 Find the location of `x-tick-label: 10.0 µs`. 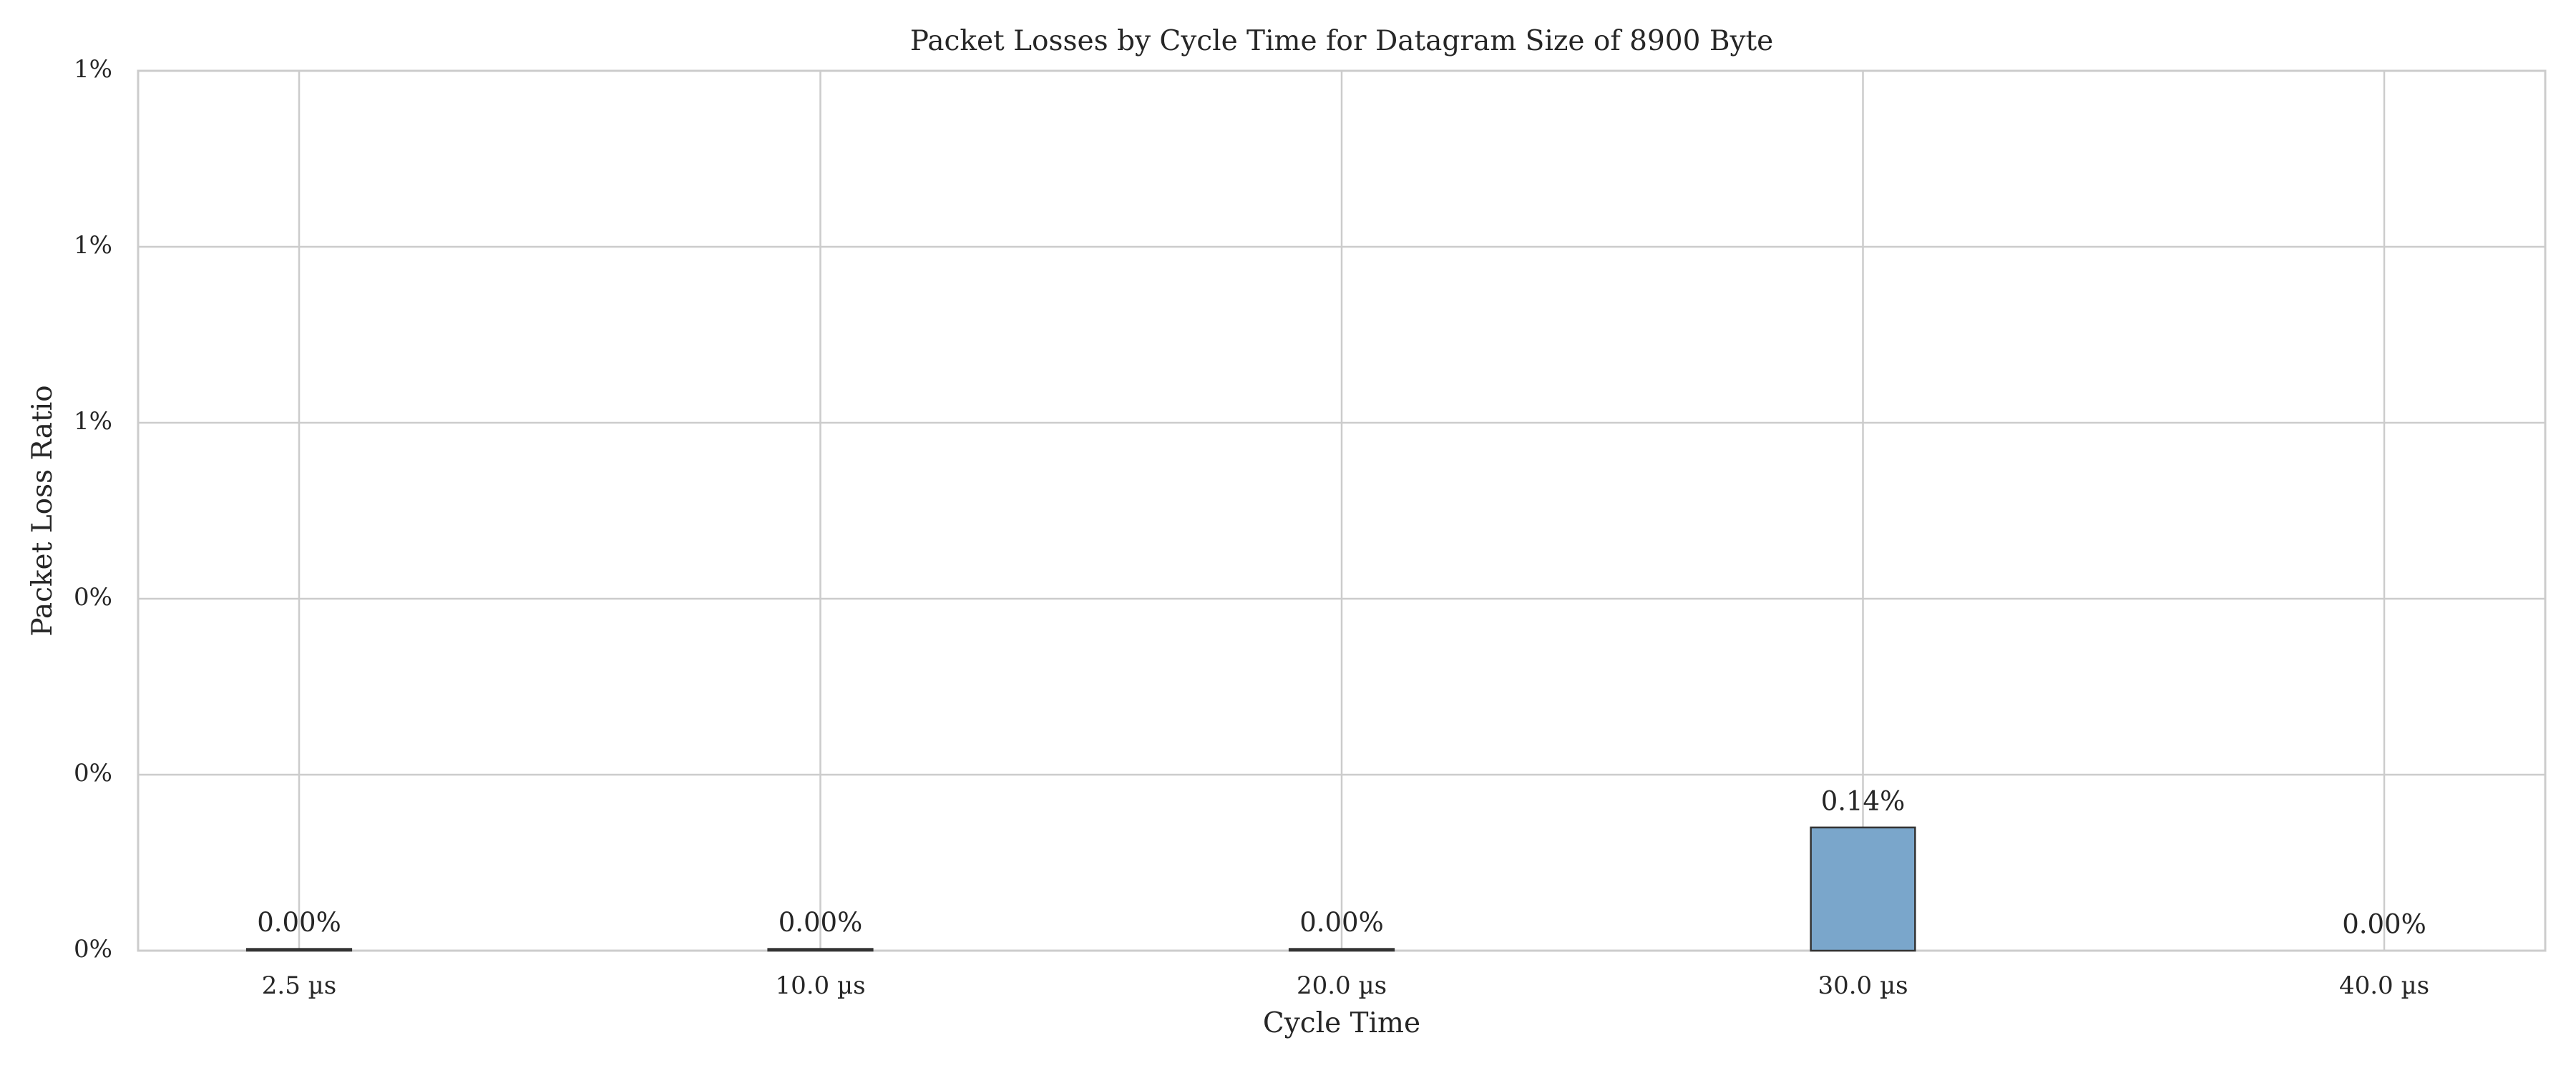

x-tick-label: 10.0 µs is located at coordinates (820, 986).